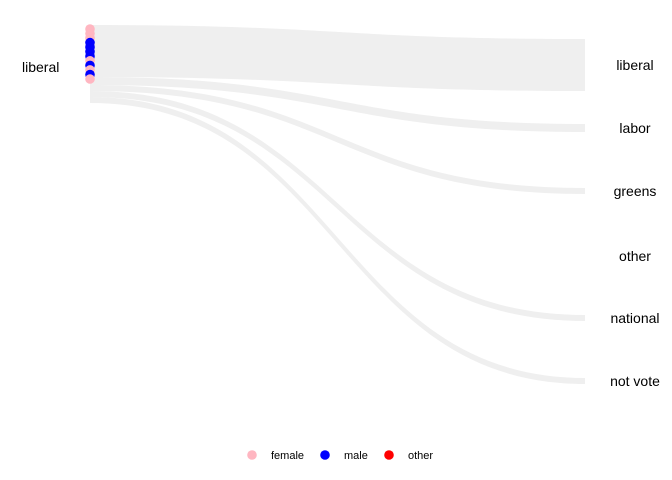 This screenshot has height=480, width=672. I want to click on target-node-labels: liberal labor greens other national not vote, so click(635, 223).